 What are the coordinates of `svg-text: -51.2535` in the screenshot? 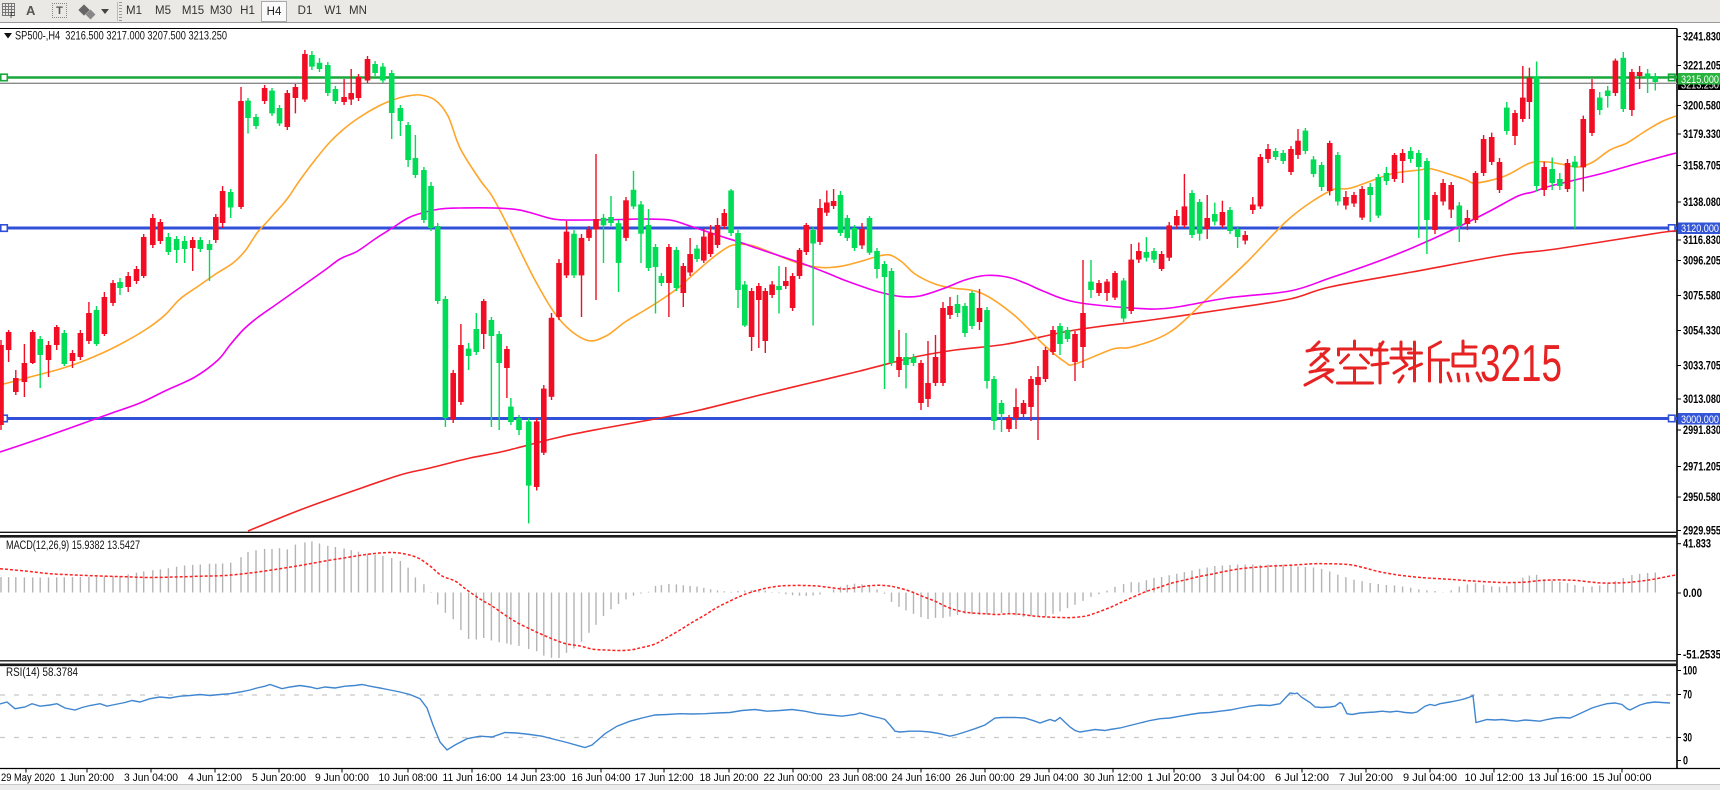 It's located at (1701, 656).